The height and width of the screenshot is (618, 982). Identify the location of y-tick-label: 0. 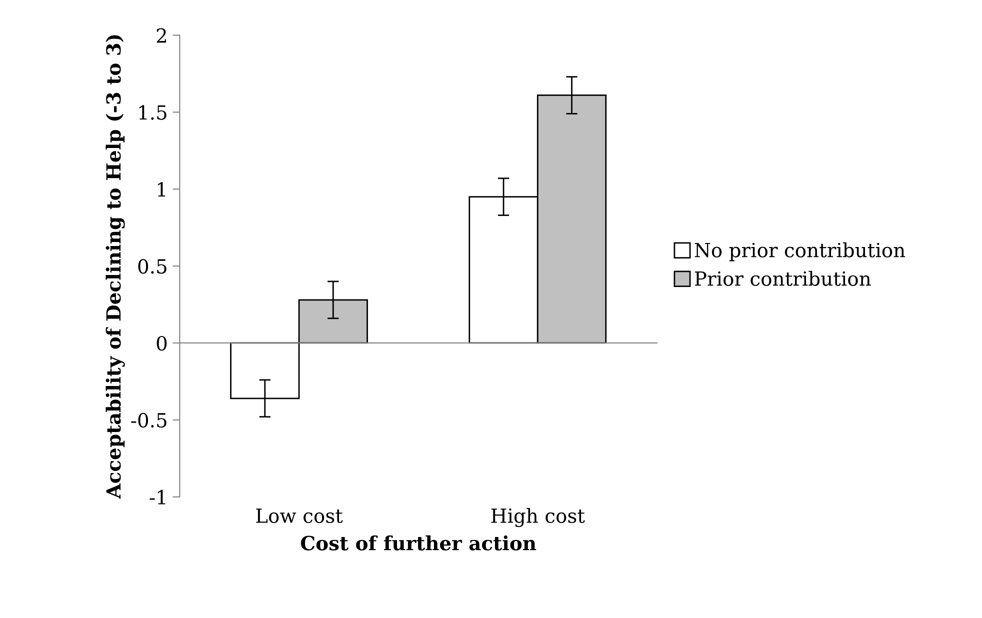
(161, 343).